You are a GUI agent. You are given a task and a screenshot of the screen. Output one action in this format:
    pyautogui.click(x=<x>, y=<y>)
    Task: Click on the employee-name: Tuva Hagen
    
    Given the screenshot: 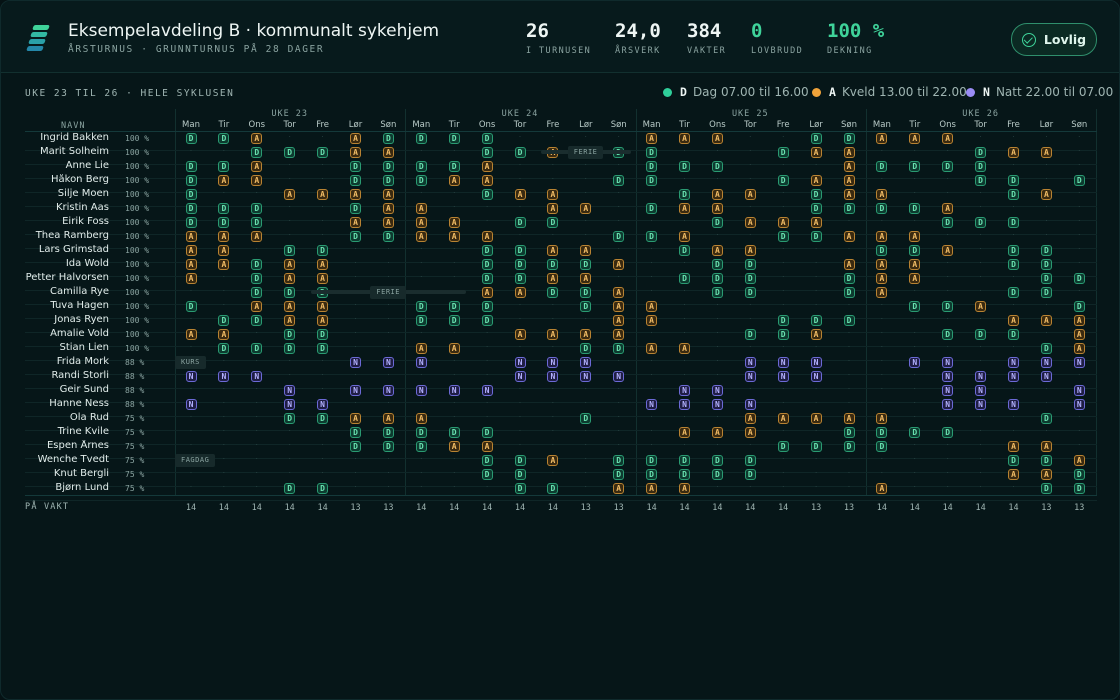 What is the action you would take?
    pyautogui.click(x=79, y=305)
    